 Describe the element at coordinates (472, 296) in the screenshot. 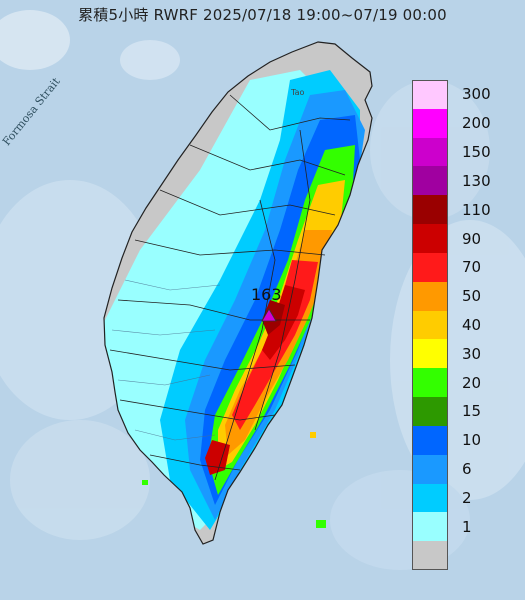

I see `legend-label: 50` at that location.